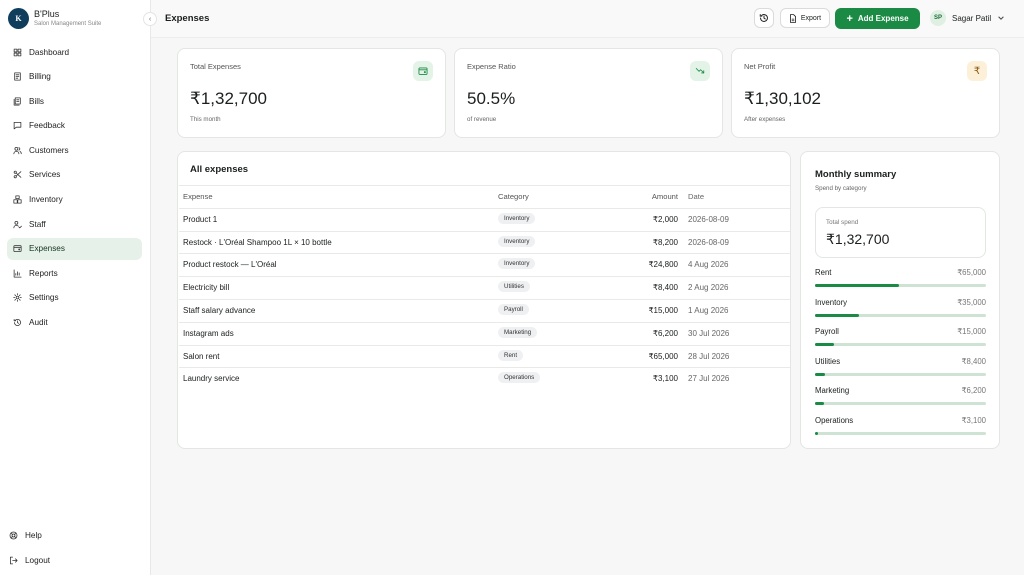  What do you see at coordinates (228, 98) in the screenshot?
I see `stat-value: ₹1,32,700` at bounding box center [228, 98].